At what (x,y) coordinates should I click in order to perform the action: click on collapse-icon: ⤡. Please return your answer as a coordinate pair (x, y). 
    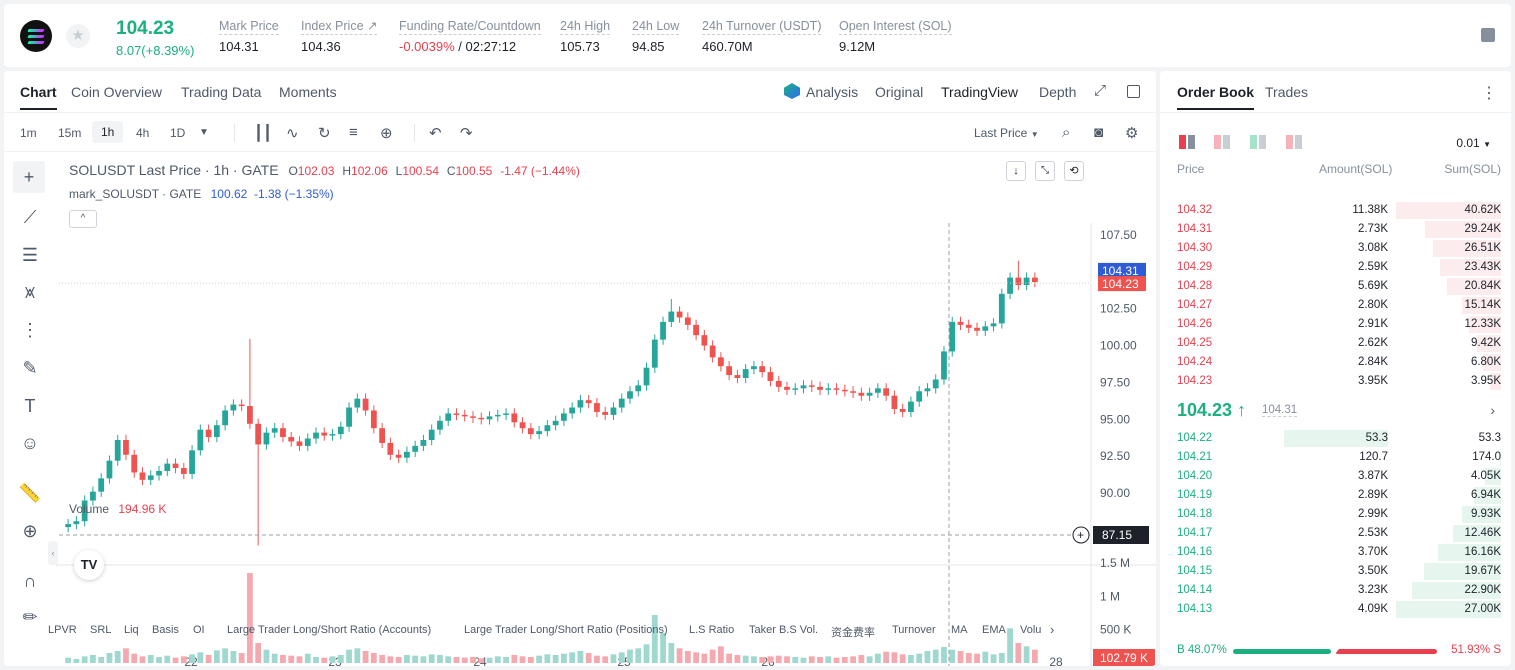
    Looking at the image, I should click on (1045, 171).